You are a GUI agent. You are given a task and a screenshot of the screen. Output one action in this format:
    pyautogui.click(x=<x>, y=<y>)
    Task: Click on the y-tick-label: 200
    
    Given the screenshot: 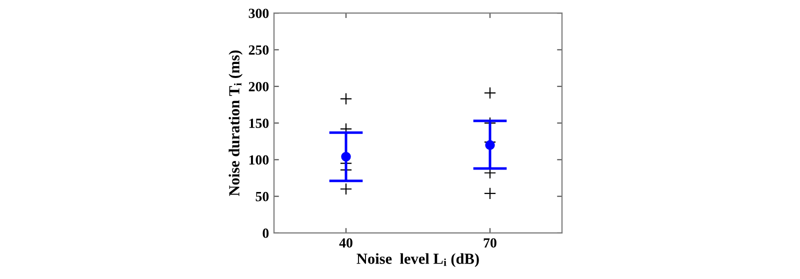 What is the action you would take?
    pyautogui.click(x=258, y=87)
    